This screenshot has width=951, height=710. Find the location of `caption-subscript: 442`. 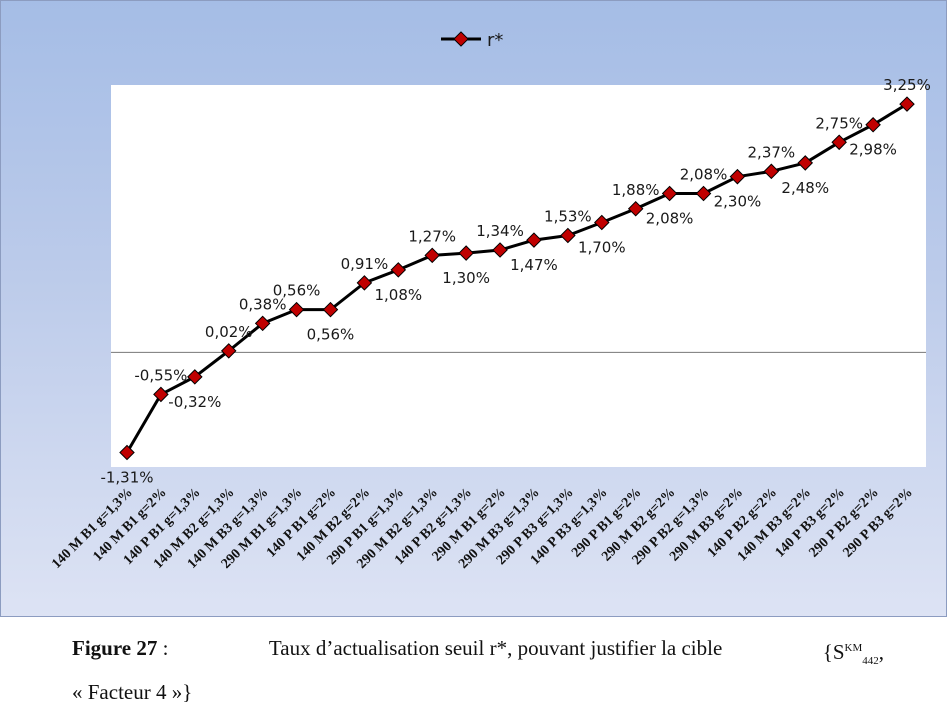

caption-subscript: 442 is located at coordinates (870, 661).